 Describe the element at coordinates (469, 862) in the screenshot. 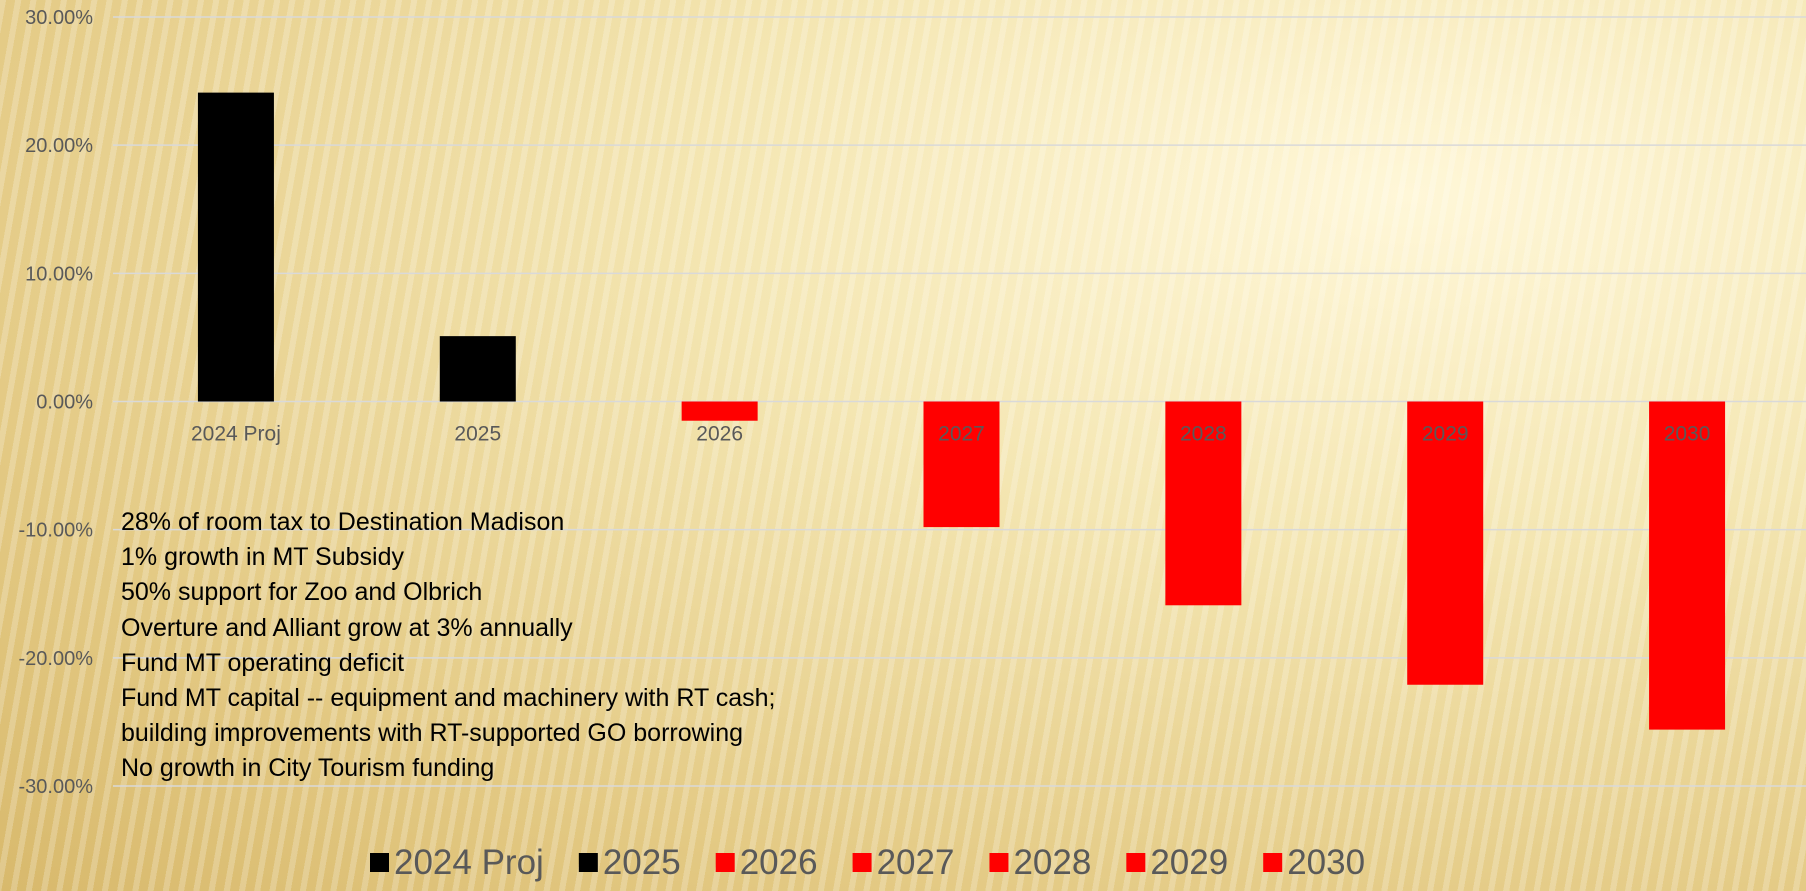

I see `legend-label: 2024 Proj` at that location.